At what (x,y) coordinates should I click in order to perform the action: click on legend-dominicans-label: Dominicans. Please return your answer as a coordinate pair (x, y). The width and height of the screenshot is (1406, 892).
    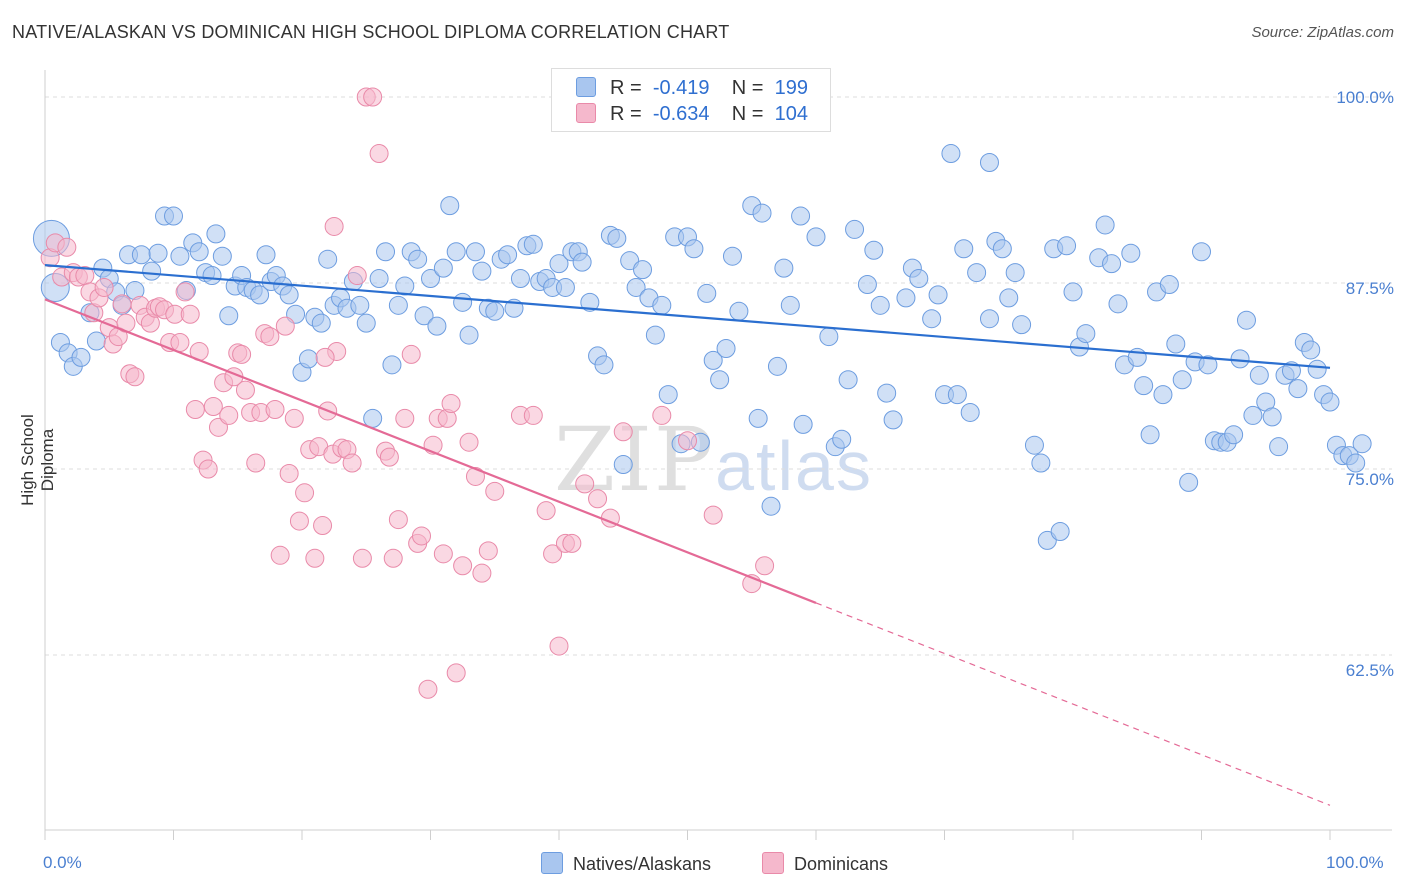
    Looking at the image, I should click on (841, 864).